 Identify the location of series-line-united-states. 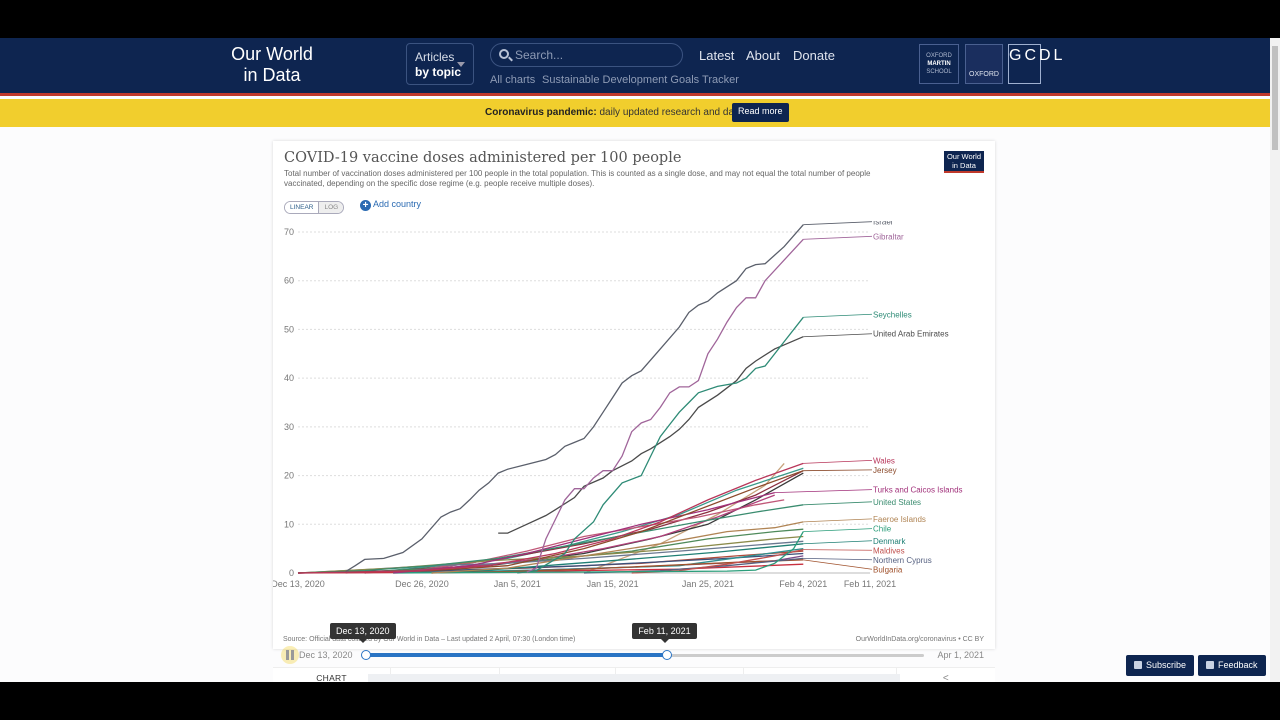
(550, 539).